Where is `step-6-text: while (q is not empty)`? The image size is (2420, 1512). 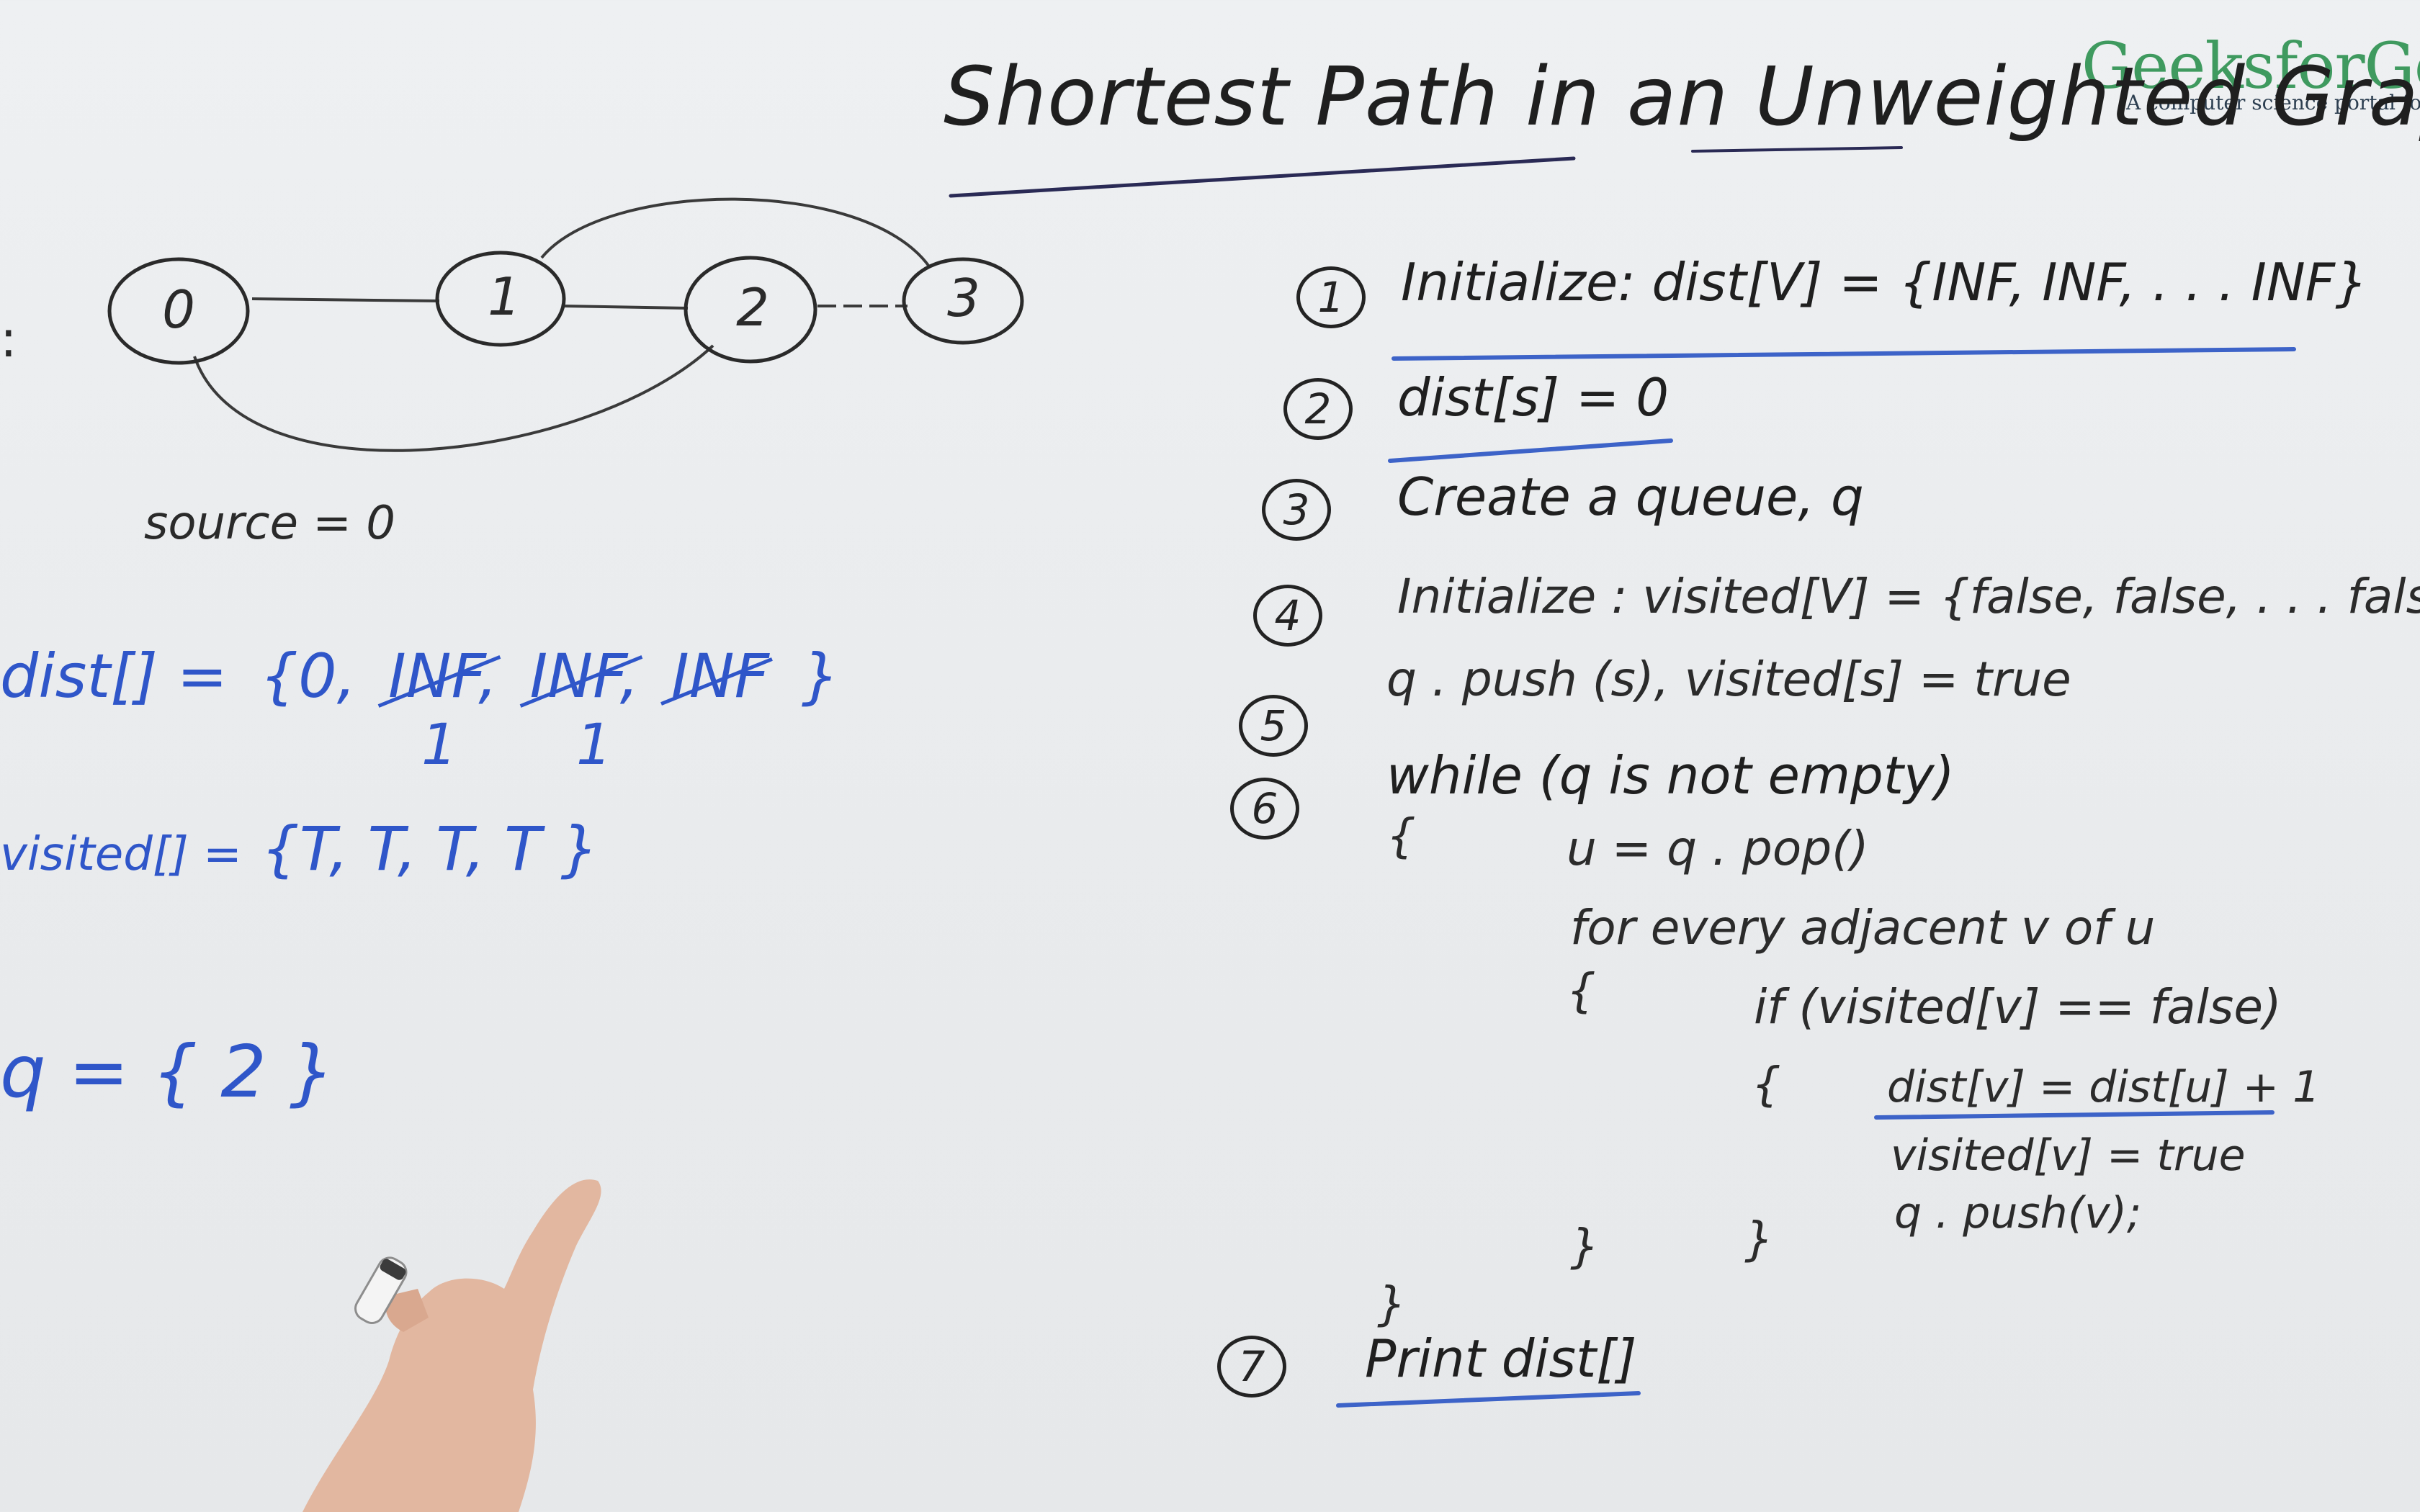 step-6-text: while (q is not empty) is located at coordinates (1671, 775).